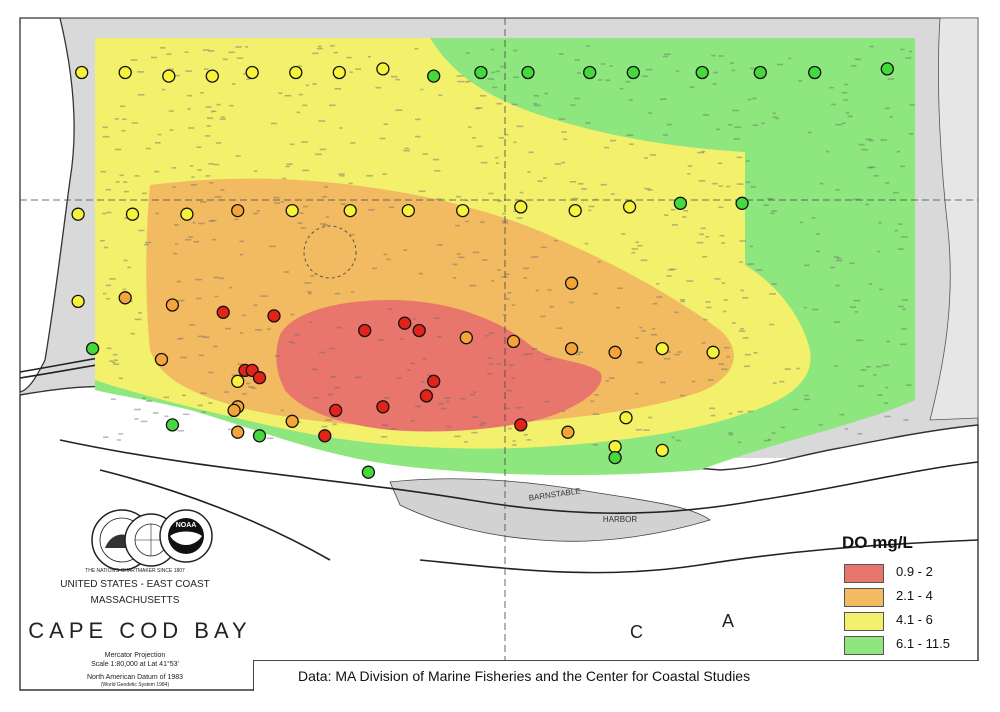 The width and height of the screenshot is (1000, 712). Describe the element at coordinates (909, 621) in the screenshot. I see `legend-item: 4.1 - 6` at that location.